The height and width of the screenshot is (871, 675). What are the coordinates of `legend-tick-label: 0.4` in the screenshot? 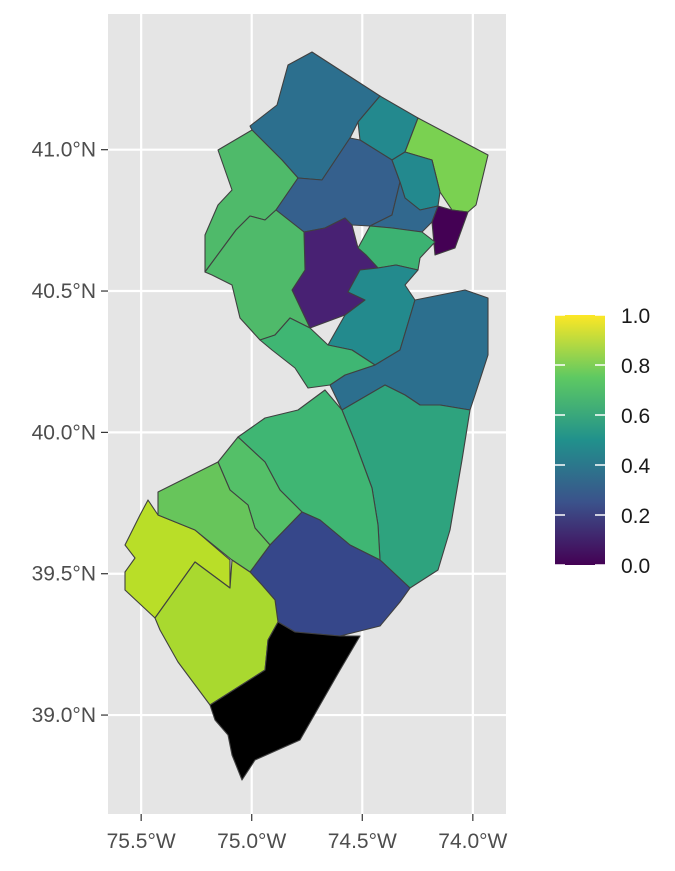 It's located at (636, 466).